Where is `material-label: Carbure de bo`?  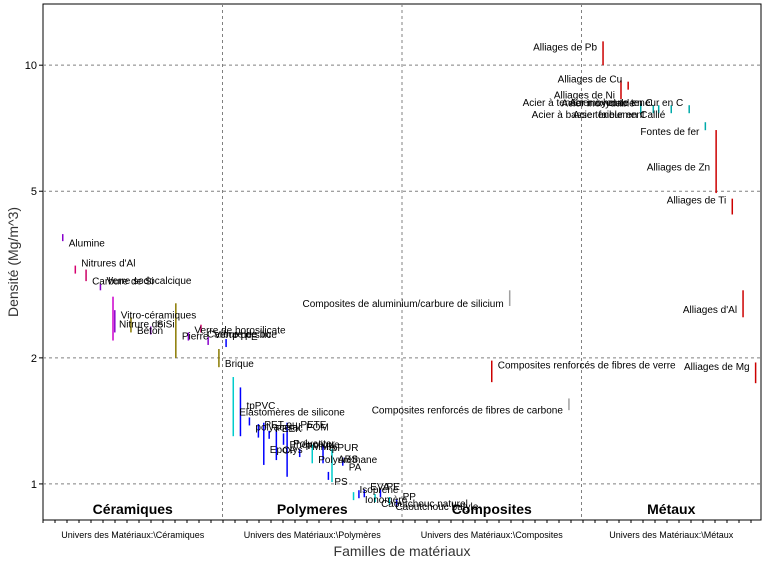
material-label: Carbure de bo is located at coordinates (239, 335).